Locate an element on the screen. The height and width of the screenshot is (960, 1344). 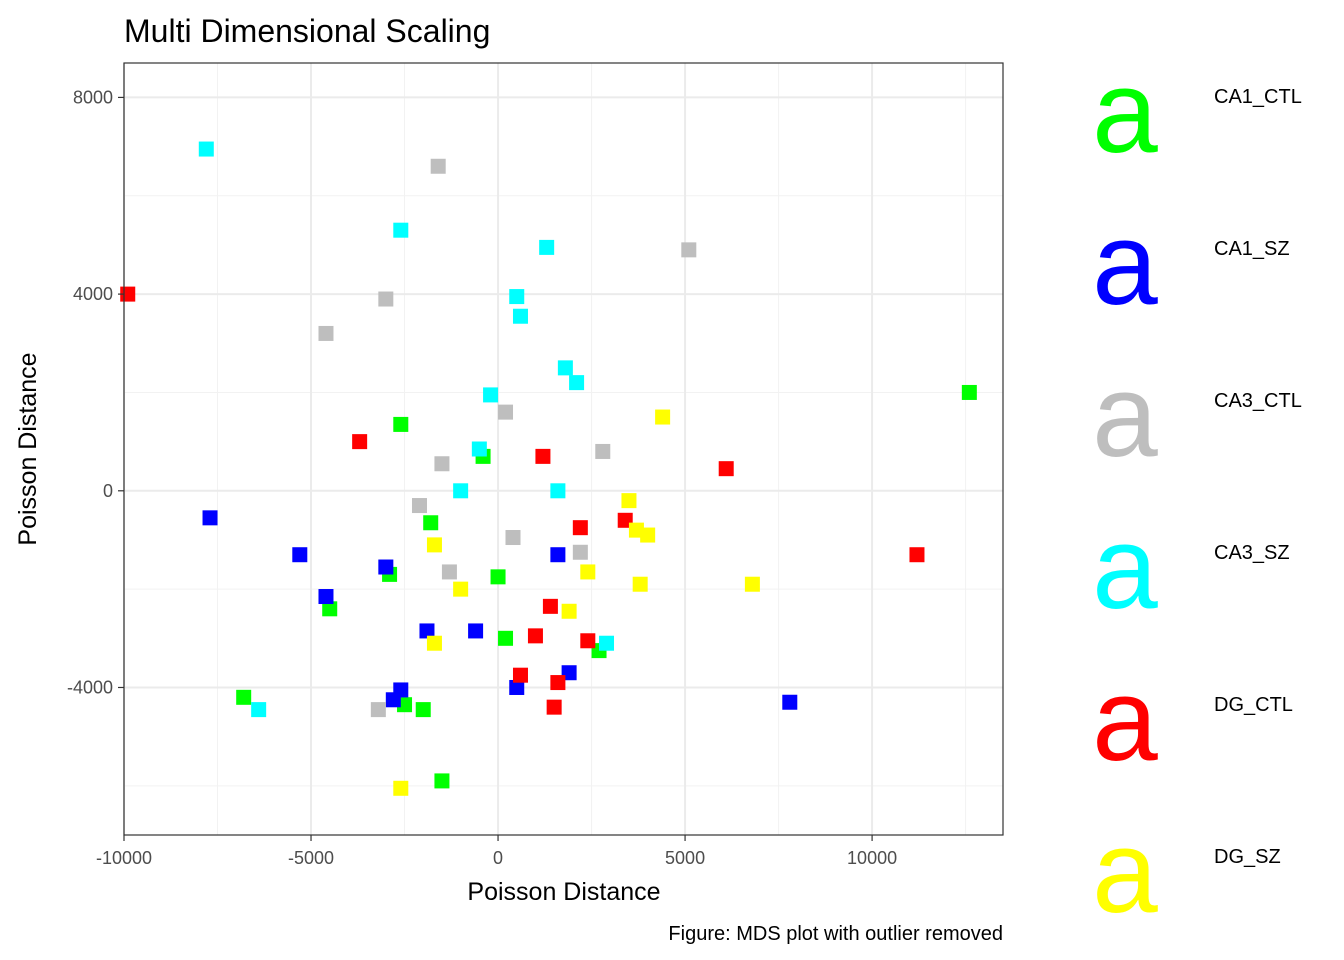
y-tick-label: 4000 is located at coordinates (93, 294).